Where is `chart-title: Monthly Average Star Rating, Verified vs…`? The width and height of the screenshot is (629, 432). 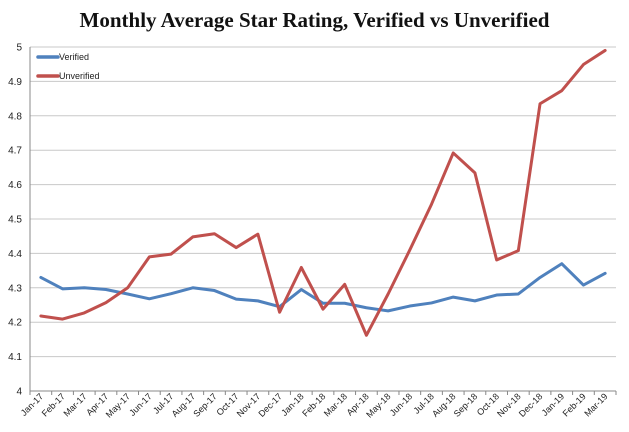 chart-title: Monthly Average Star Rating, Verified vs… is located at coordinates (314, 20).